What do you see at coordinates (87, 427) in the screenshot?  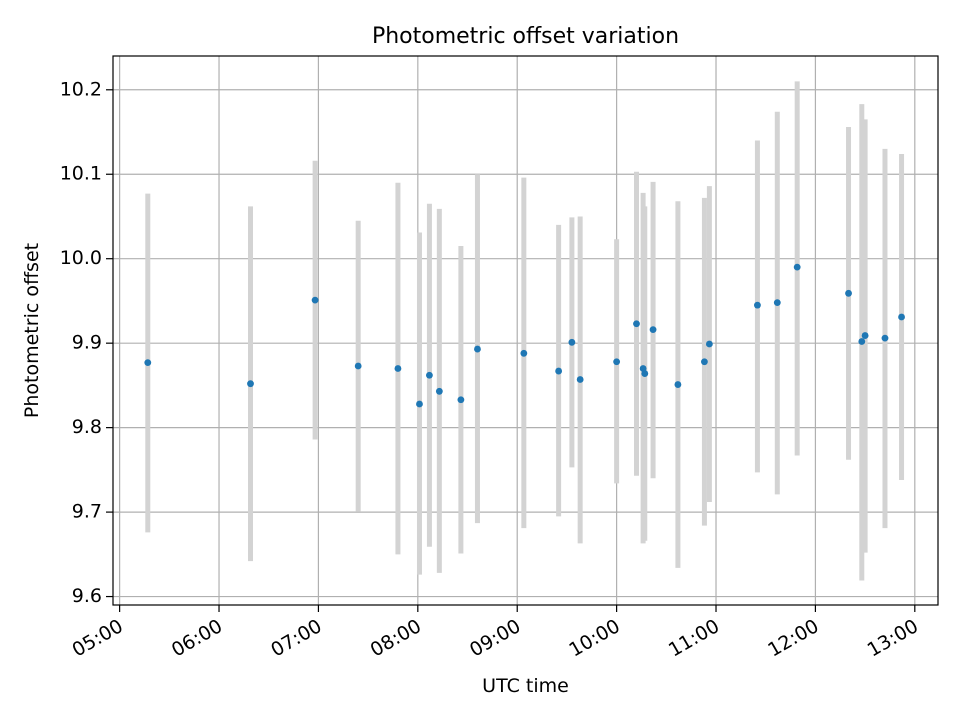 I see `y-tick-label: 9.8` at bounding box center [87, 427].